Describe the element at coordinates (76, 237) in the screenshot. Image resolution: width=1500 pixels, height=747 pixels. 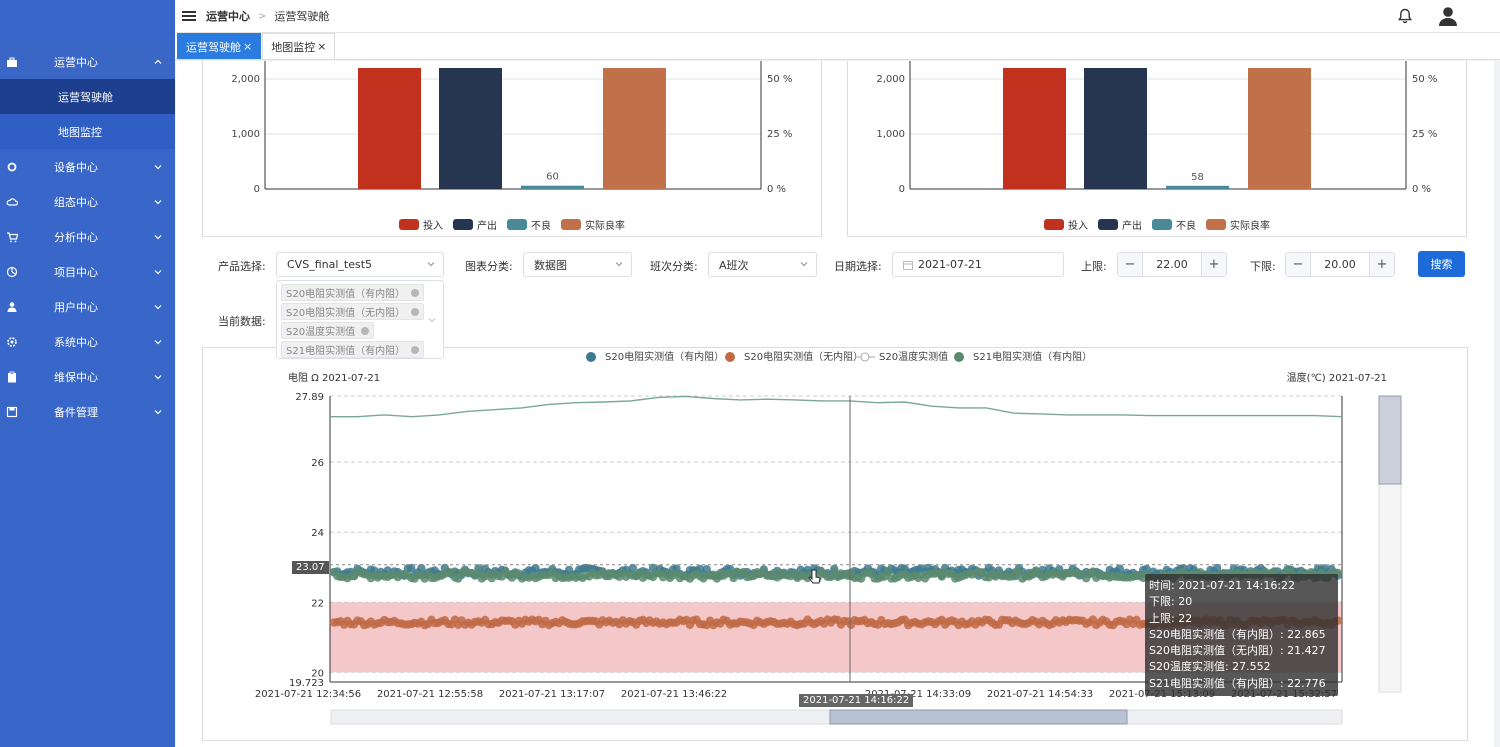
I see `sidebar-item-label: 分析中心` at that location.